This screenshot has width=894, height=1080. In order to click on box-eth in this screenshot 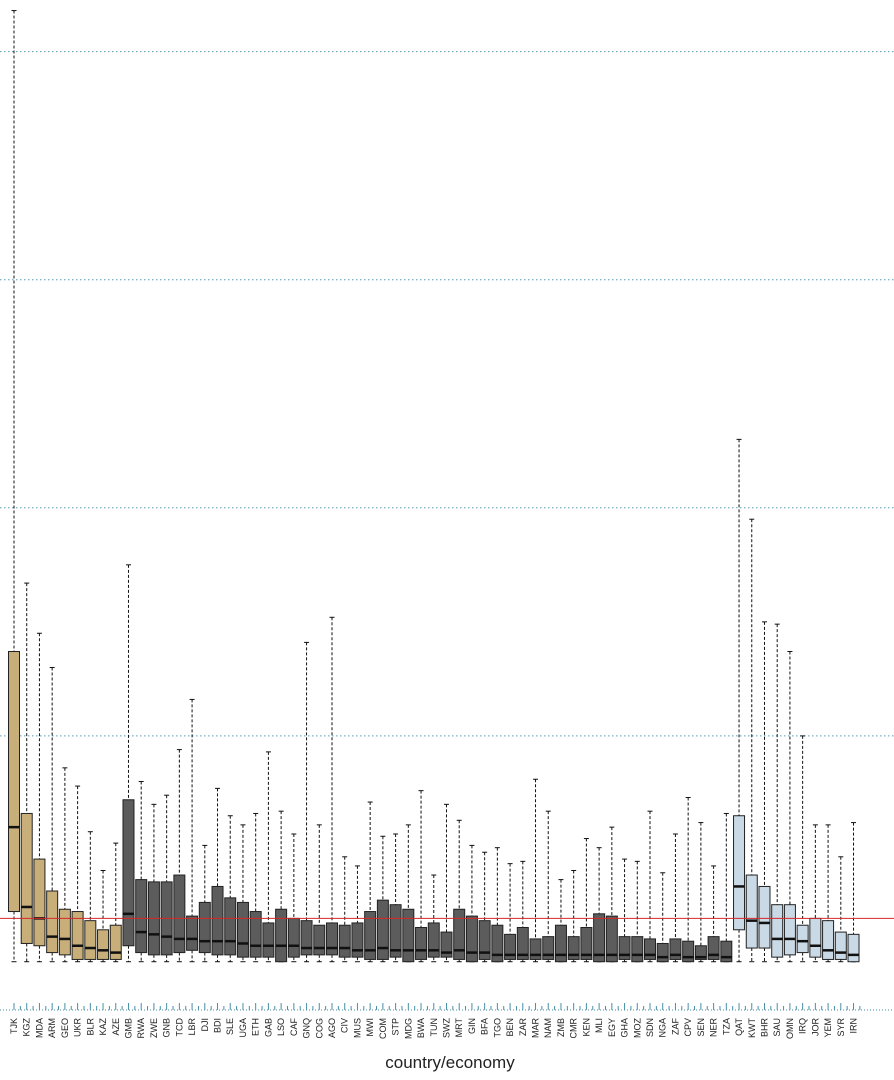, I will do `click(255, 934)`.